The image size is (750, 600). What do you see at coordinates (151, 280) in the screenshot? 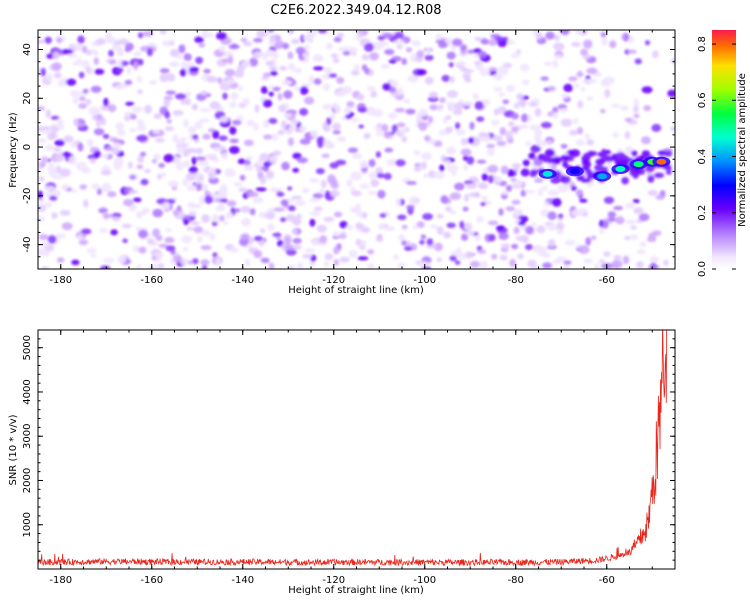
I see `spectrogram-x-tick-label: -160` at bounding box center [151, 280].